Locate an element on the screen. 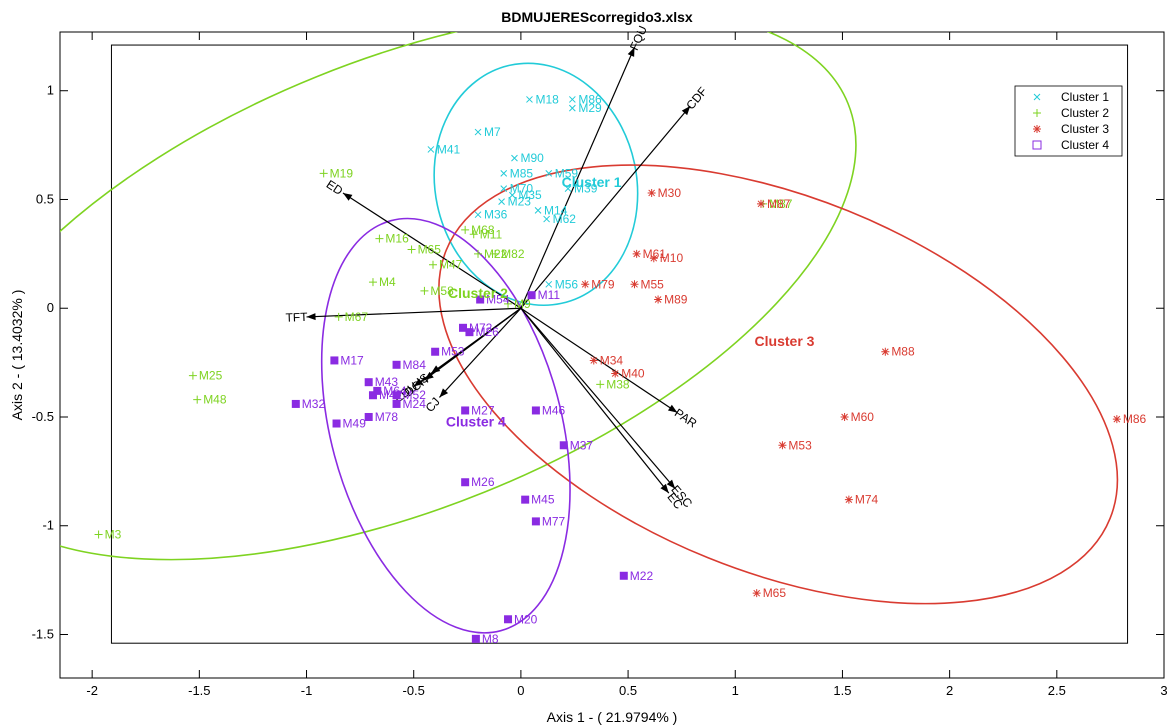 The width and height of the screenshot is (1174, 727). point-label: M88 is located at coordinates (903, 352).